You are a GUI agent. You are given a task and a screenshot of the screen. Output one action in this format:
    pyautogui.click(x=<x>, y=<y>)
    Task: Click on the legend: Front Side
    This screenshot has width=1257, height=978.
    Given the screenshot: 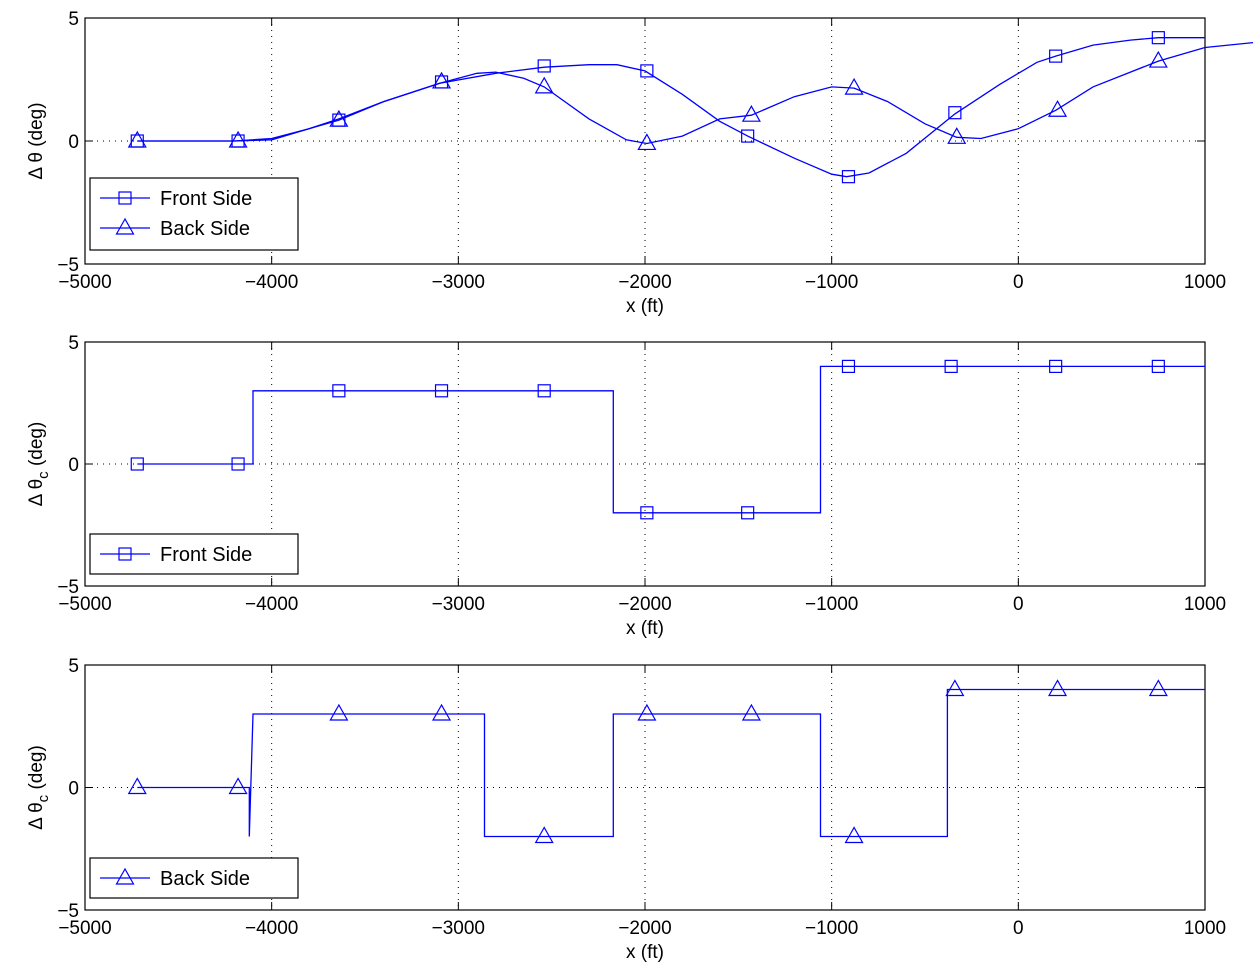 What is the action you would take?
    pyautogui.click(x=194, y=554)
    